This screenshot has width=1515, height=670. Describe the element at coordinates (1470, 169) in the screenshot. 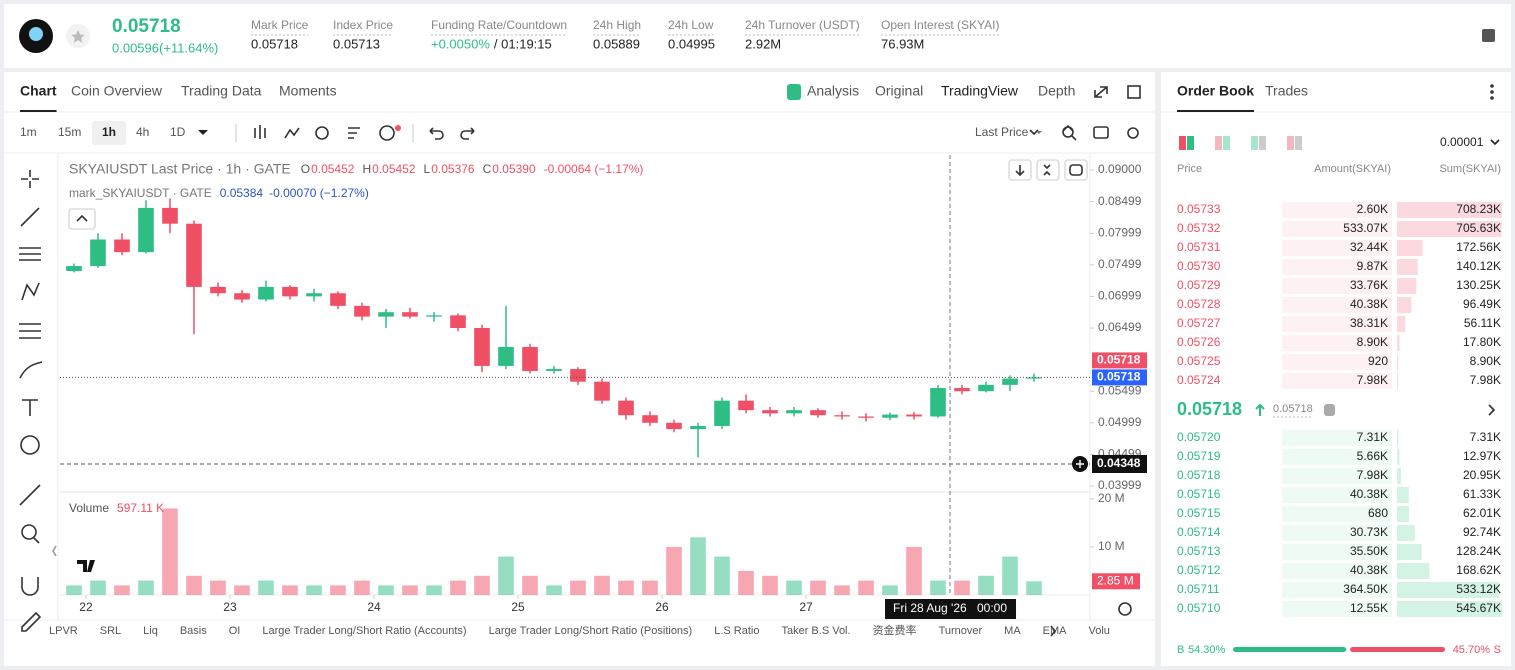

I see `col-header: Sum(SKYAI)` at that location.